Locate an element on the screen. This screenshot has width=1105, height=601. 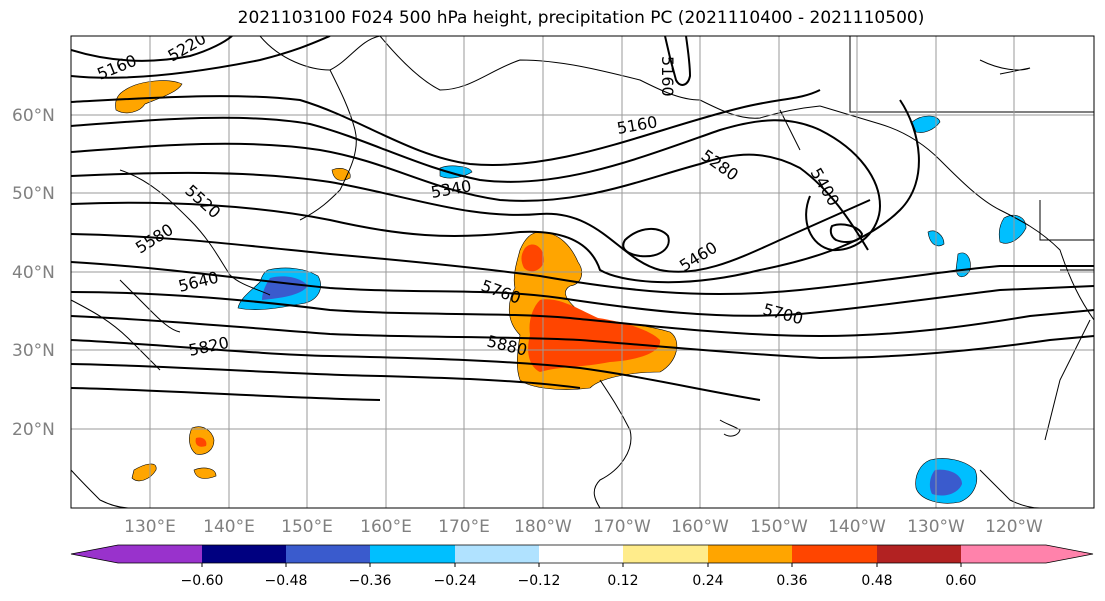
colorbar-tick-label: −0.12 is located at coordinates (539, 581).